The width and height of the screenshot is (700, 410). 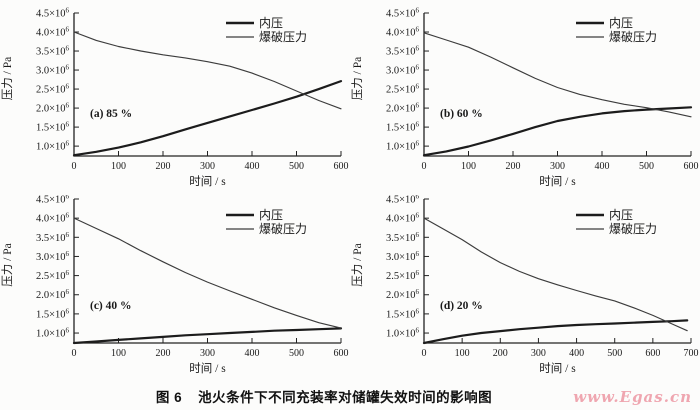 What do you see at coordinates (461, 114) in the screenshot?
I see `subplot-label: (b) 60 %` at bounding box center [461, 114].